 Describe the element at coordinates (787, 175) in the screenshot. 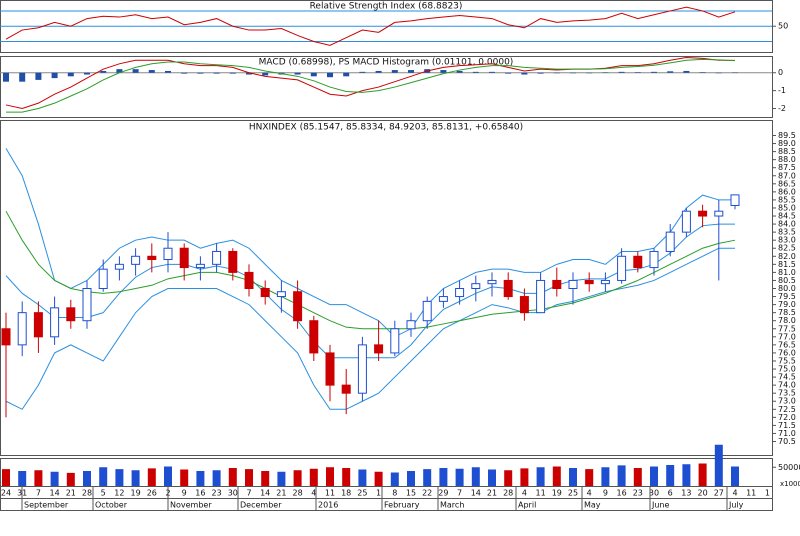

I see `y-tick-label: 87.0` at that location.